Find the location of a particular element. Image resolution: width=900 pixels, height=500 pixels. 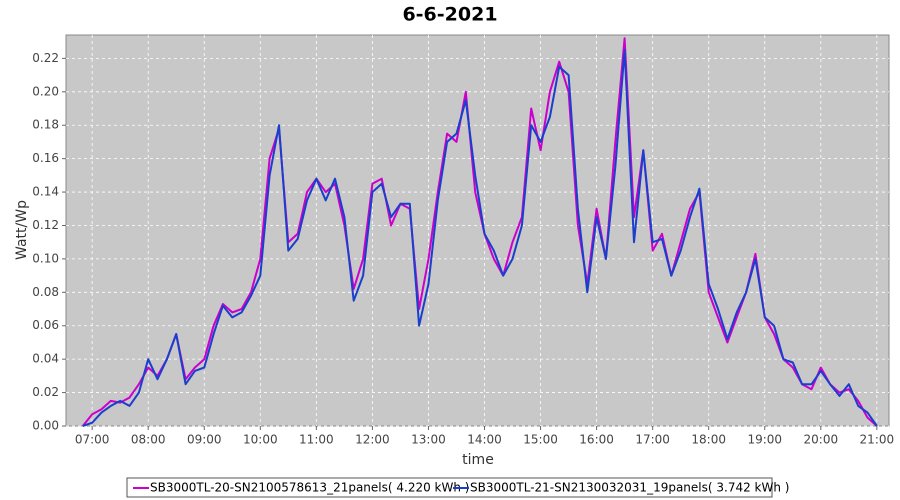

x-tick-label: 21:00 is located at coordinates (877, 440).